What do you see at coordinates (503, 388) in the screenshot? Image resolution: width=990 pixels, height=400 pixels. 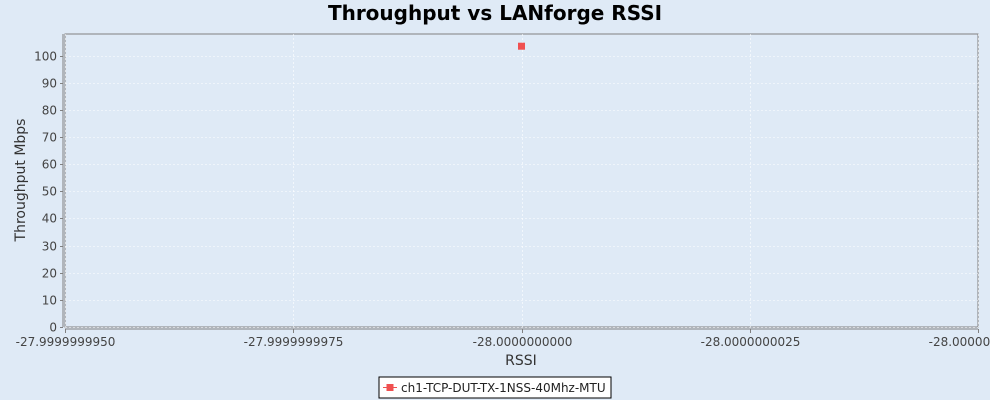 I see `legend-entry-label: ch1-TCP-DUT-TX-1NSS-40Mhz-MTU` at bounding box center [503, 388].